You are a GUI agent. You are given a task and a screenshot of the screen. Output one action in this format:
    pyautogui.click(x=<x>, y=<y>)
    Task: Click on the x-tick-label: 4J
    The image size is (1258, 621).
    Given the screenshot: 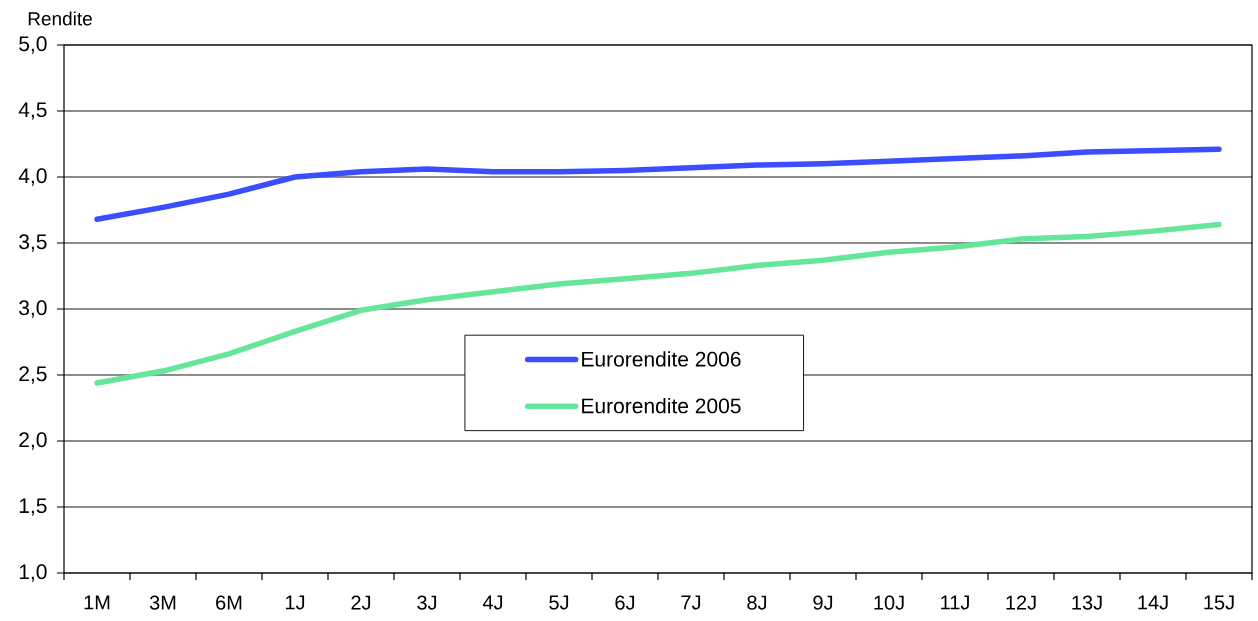 What is the action you would take?
    pyautogui.click(x=492, y=602)
    